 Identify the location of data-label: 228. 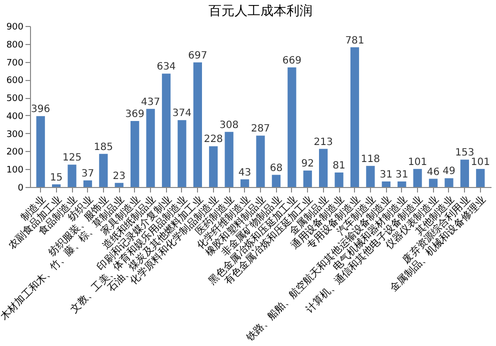
(213, 140).